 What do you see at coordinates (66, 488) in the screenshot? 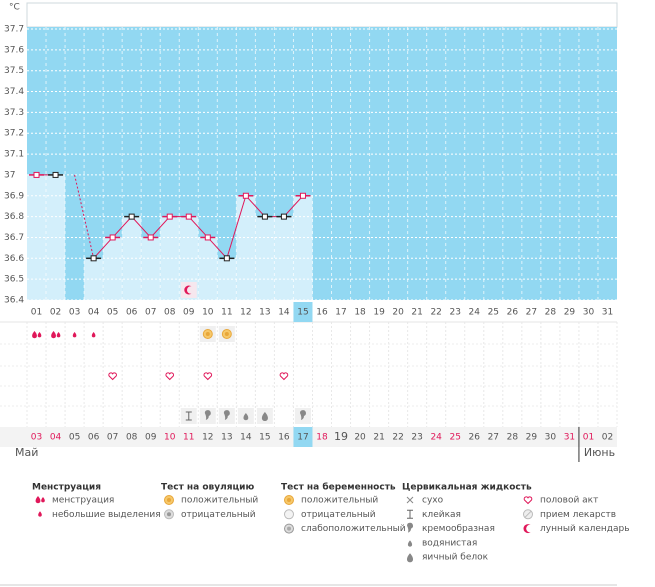
I see `legend-title: Менструация` at bounding box center [66, 488].